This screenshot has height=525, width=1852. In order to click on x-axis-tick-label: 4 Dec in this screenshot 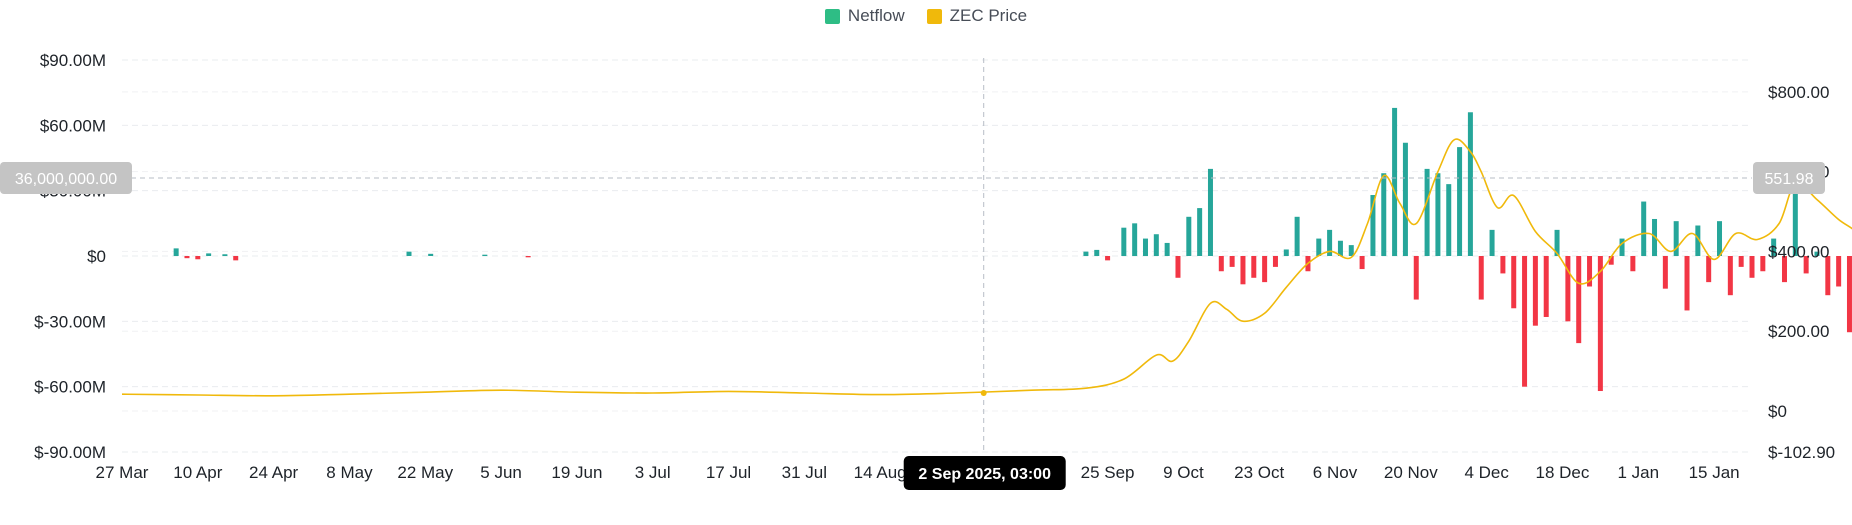, I will do `click(1486, 472)`.